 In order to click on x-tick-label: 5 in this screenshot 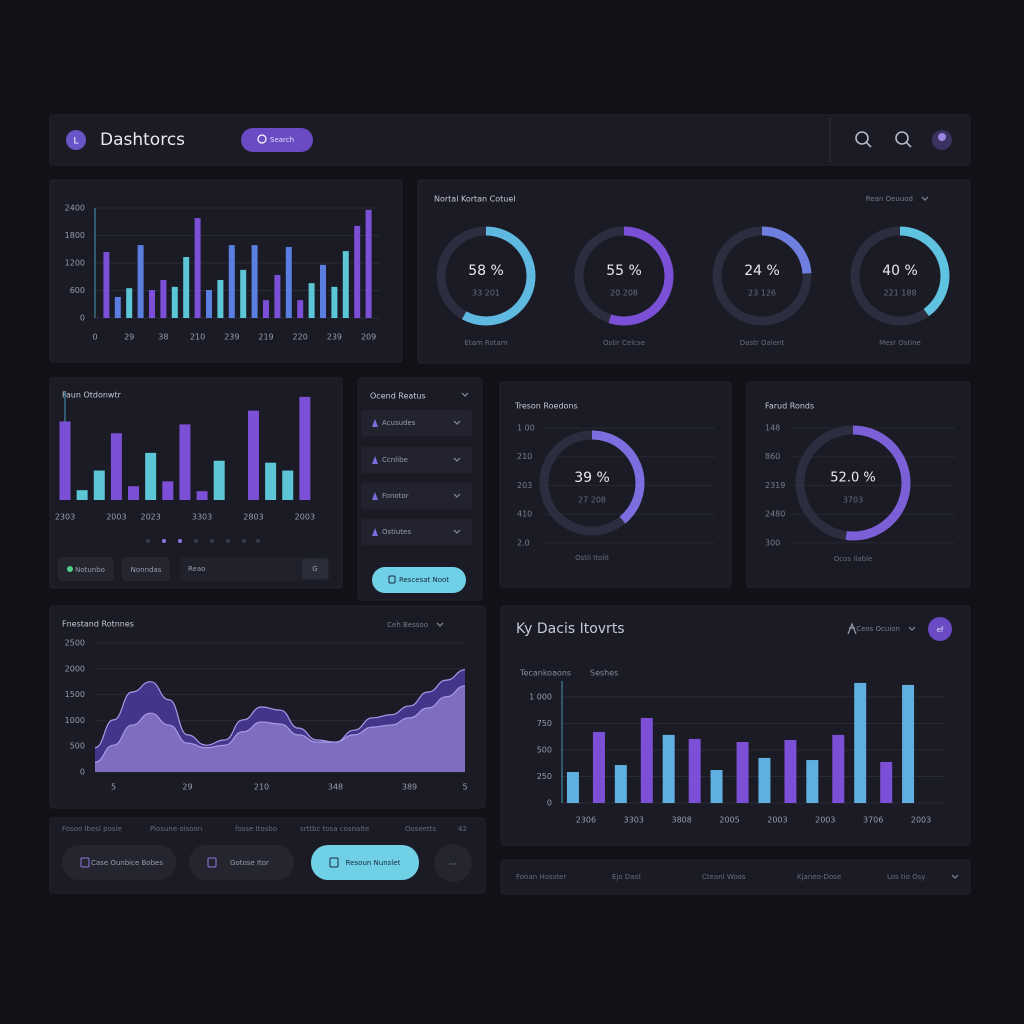, I will do `click(464, 787)`.